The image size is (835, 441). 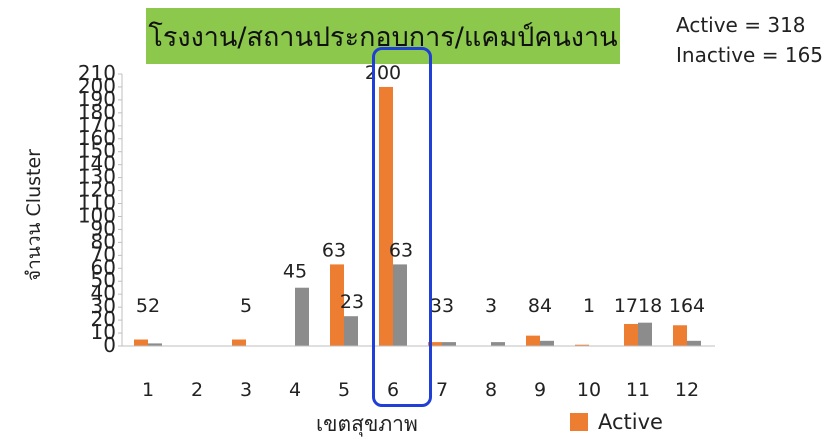 I want to click on y-tick-label: 190, so click(x=97, y=99).